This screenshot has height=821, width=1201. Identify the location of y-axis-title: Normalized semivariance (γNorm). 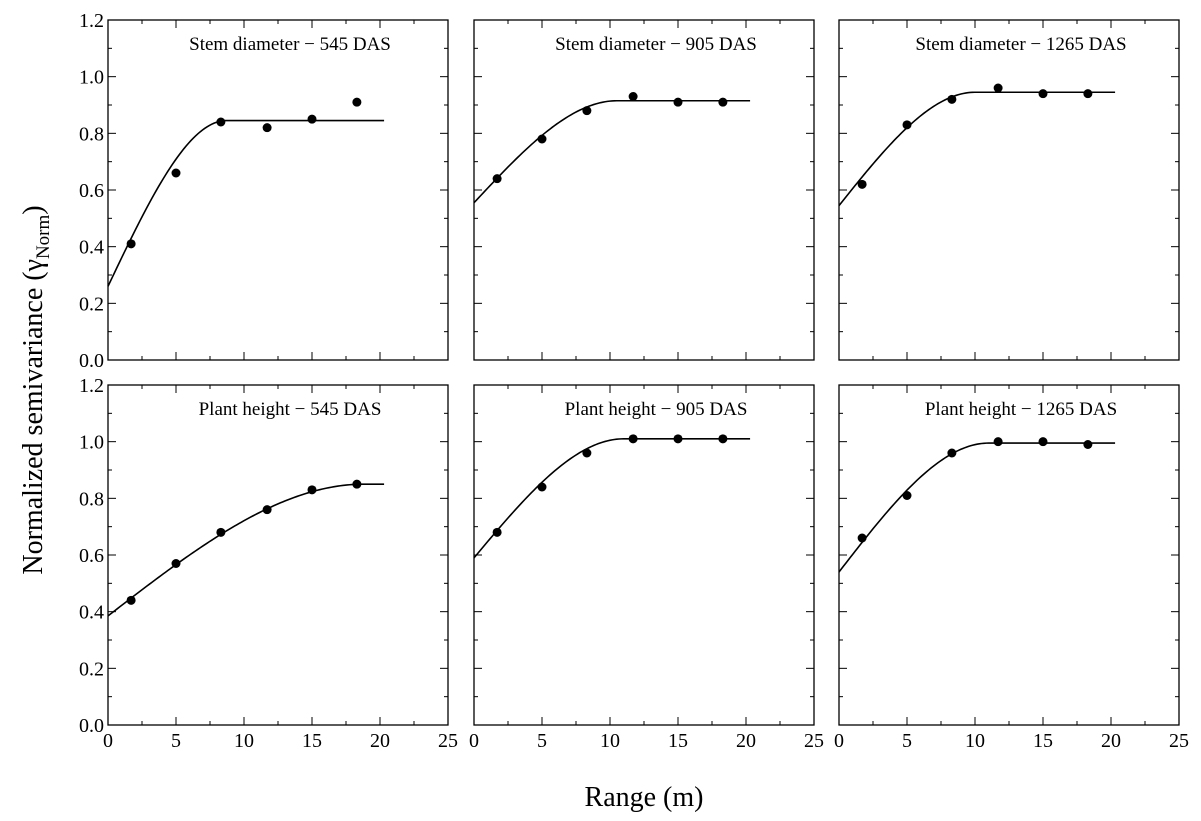
(36, 389).